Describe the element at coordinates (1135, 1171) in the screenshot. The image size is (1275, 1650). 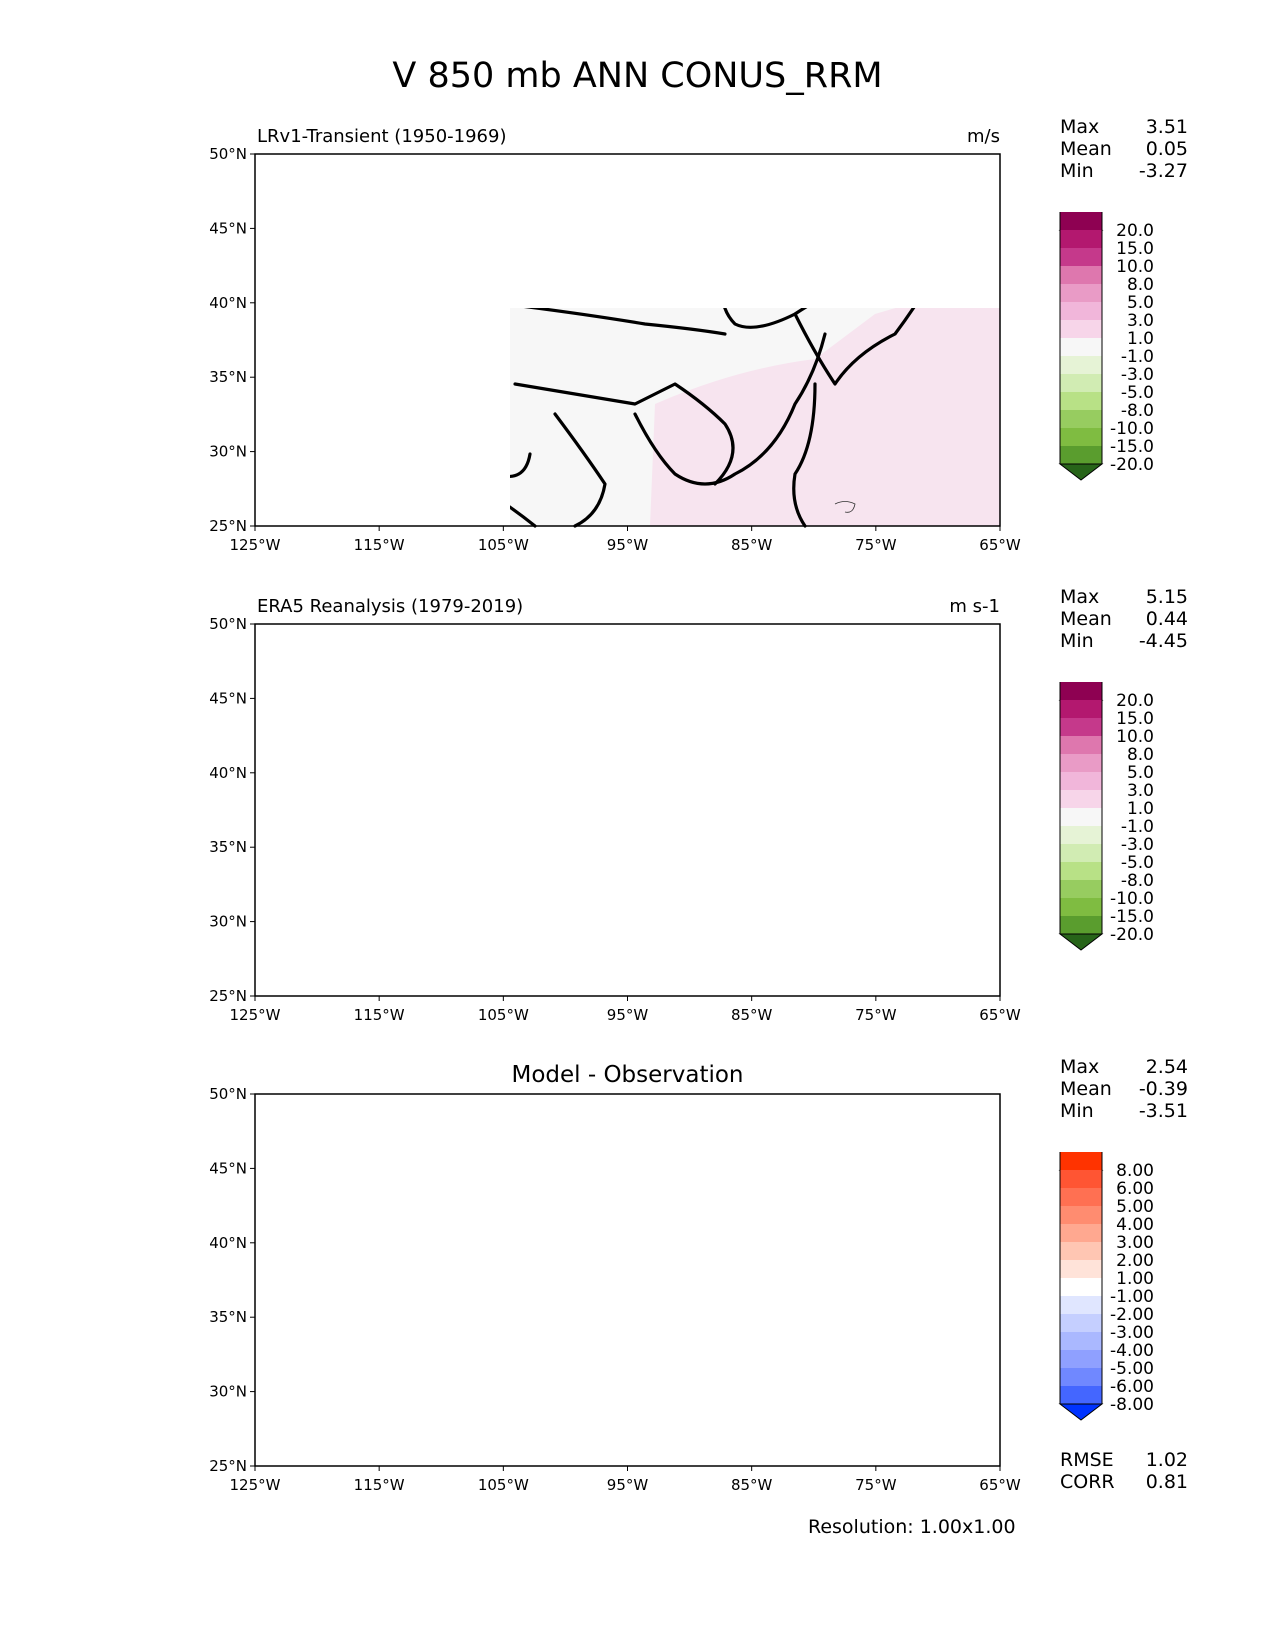
I see `colorbar-label: 8.00` at that location.